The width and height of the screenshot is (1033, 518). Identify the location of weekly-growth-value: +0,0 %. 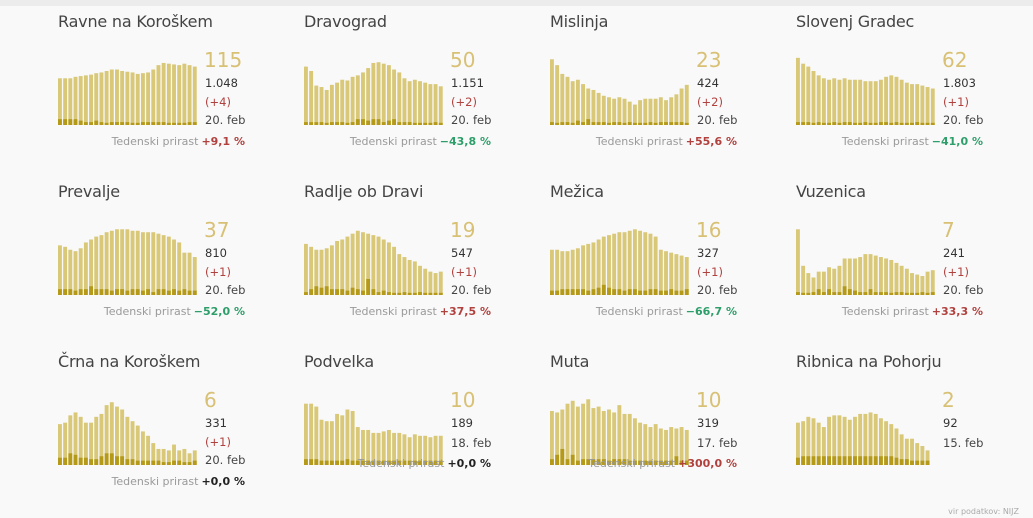
(223, 481).